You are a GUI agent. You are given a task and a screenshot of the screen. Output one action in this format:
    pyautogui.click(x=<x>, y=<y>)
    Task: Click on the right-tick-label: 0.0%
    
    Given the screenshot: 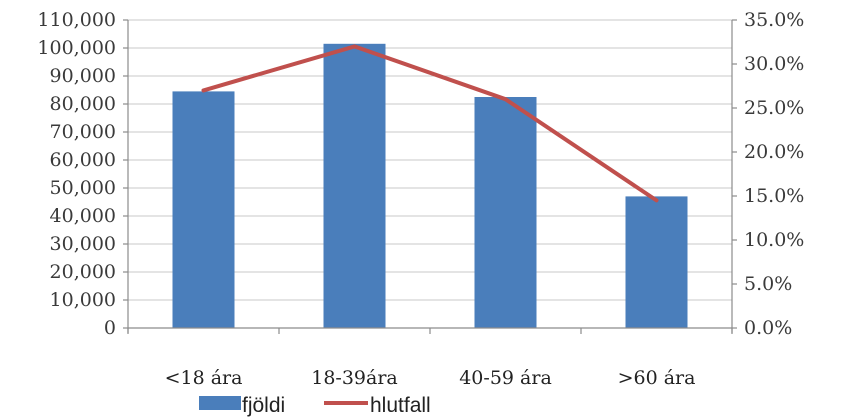 What is the action you would take?
    pyautogui.click(x=768, y=328)
    